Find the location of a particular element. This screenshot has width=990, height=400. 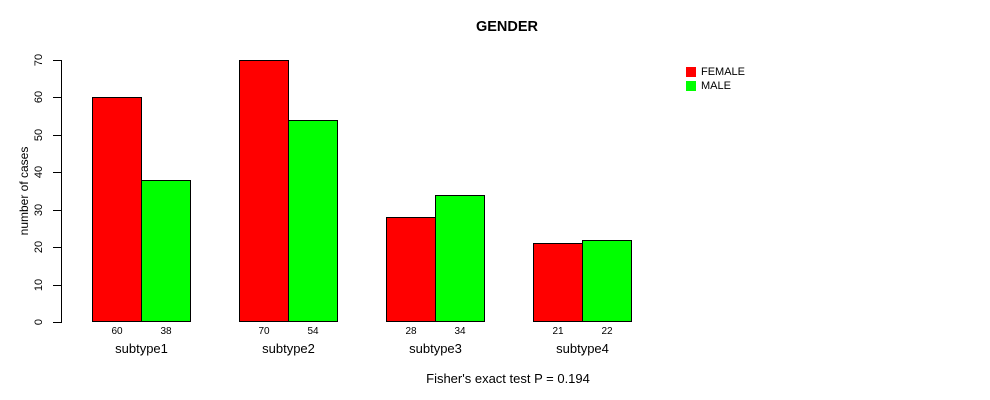

legend-item-male: MALE is located at coordinates (708, 85).